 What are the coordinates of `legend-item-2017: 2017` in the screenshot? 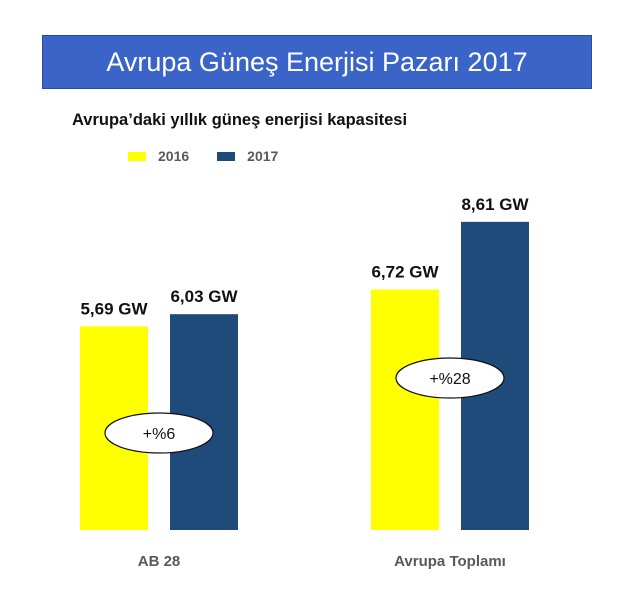 It's located at (247, 156).